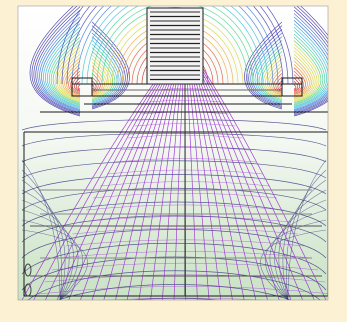 The height and width of the screenshot is (322, 347). I want to click on trajectory-crossline, so click(185, 298).